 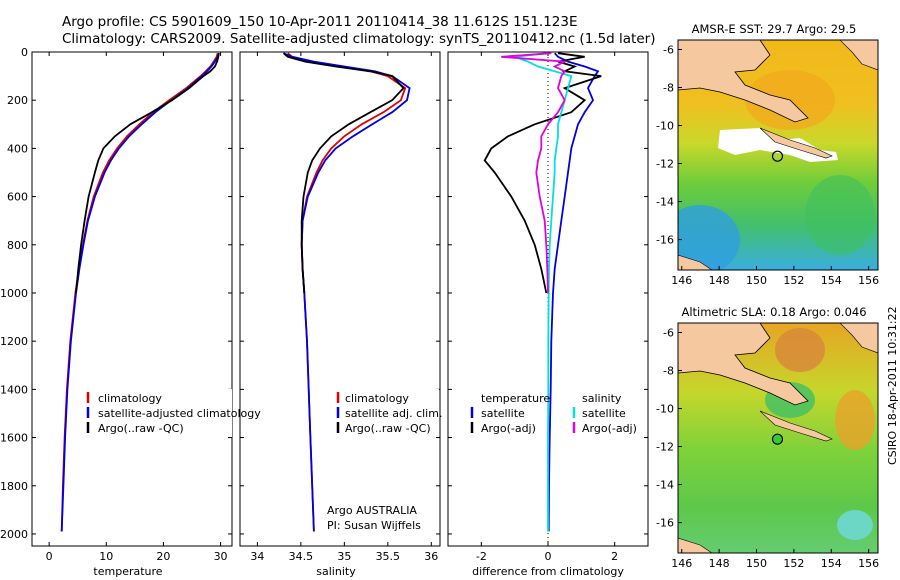 I want to click on series-line-satellite-adjusted-climatology, so click(x=140, y=292).